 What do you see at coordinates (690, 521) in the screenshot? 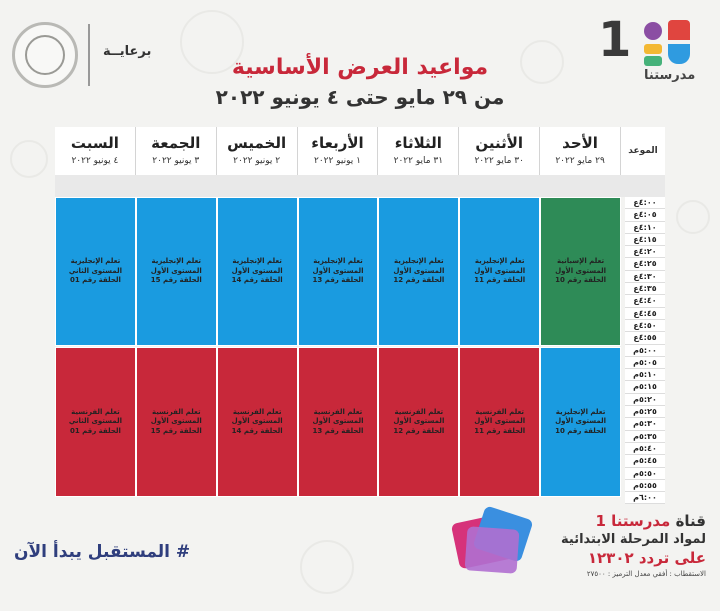
I see `channel-prefix: قناة` at bounding box center [690, 521].